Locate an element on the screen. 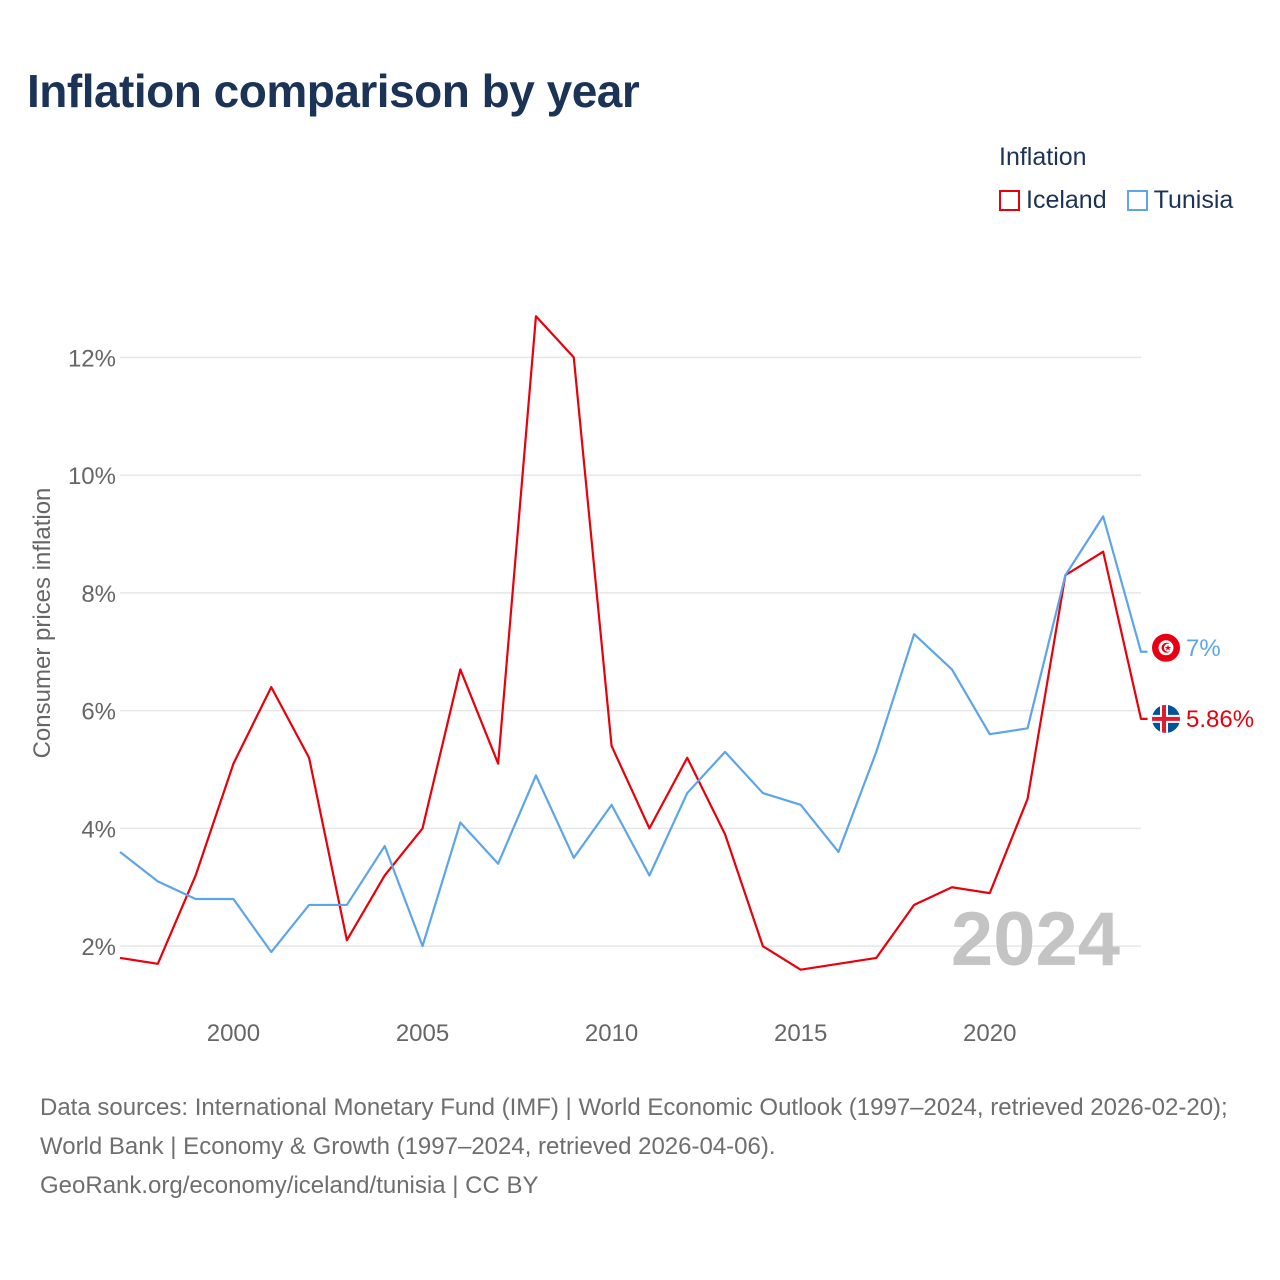  iceland-flag-icon is located at coordinates (1166, 718).